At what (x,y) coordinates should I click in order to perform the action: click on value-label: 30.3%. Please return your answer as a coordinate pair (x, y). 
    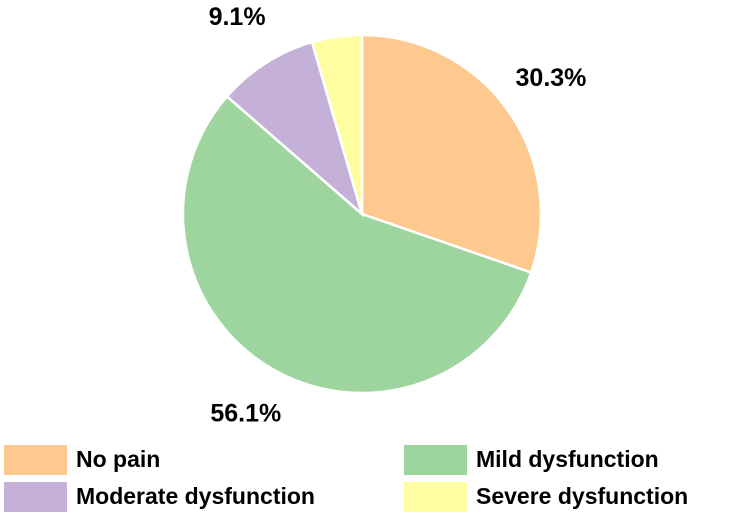
    Looking at the image, I should click on (551, 78).